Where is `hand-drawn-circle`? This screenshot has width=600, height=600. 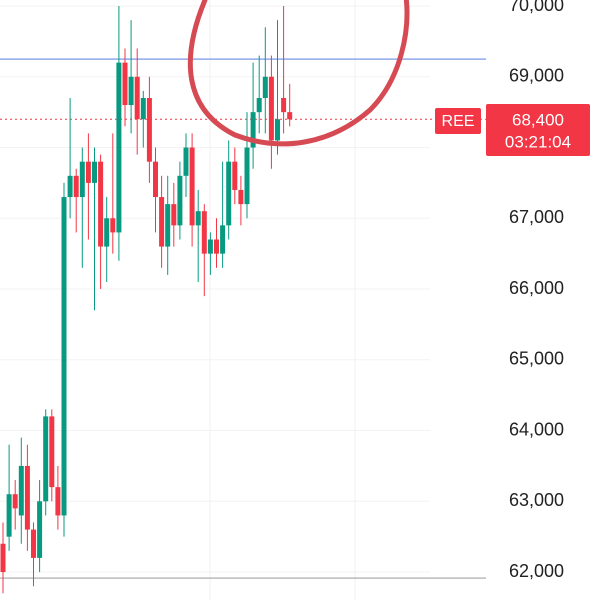 hand-drawn-circle is located at coordinates (298, 73).